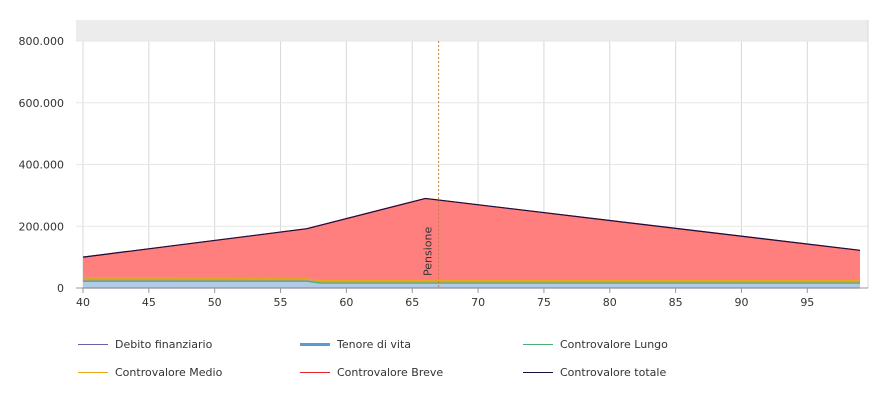  What do you see at coordinates (42, 165) in the screenshot?
I see `y-tick-label-2: 400.000` at bounding box center [42, 165].